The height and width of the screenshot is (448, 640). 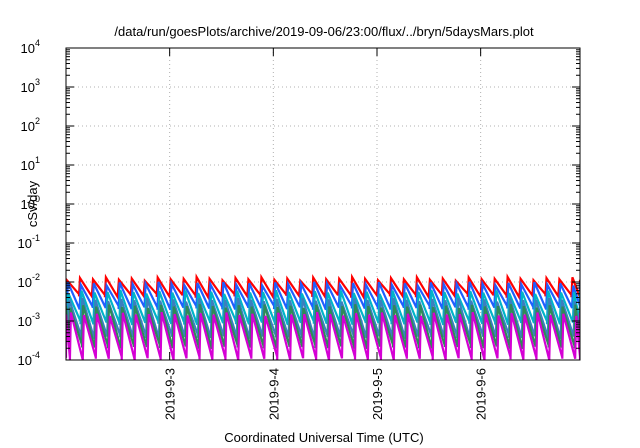 I want to click on y-tick-label: 10⁴, so click(x=30, y=47).